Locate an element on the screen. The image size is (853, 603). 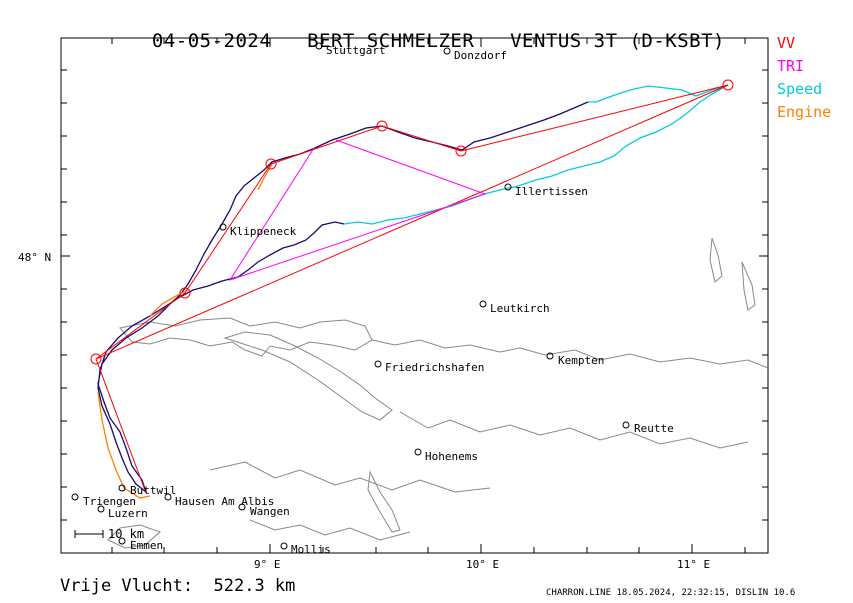
place-label-emmen: Emmen is located at coordinates (146, 545).